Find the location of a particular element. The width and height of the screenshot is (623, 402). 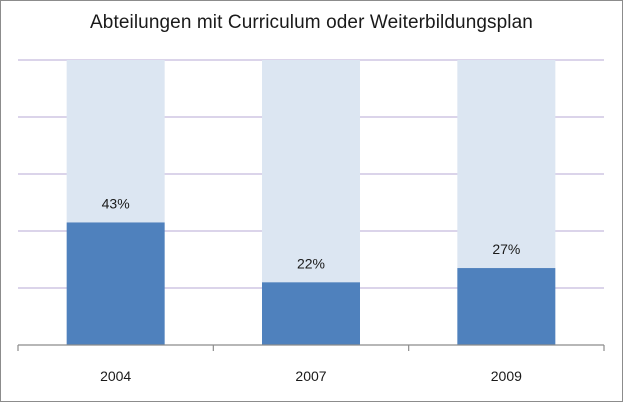

x-tick-label: 2007 is located at coordinates (310, 376).